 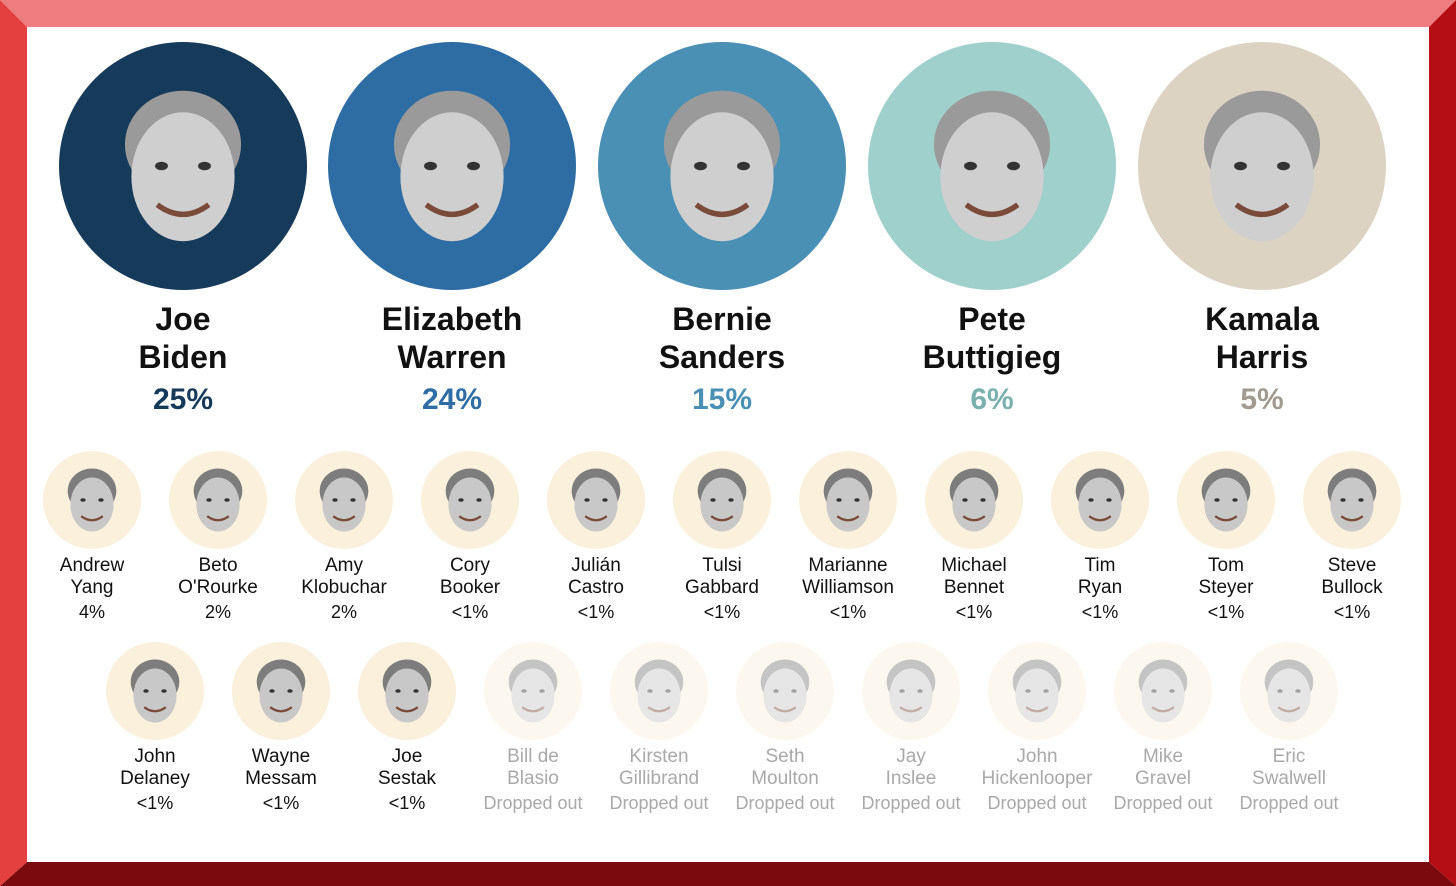 What do you see at coordinates (596, 565) in the screenshot?
I see `candidate-first-name: Julián` at bounding box center [596, 565].